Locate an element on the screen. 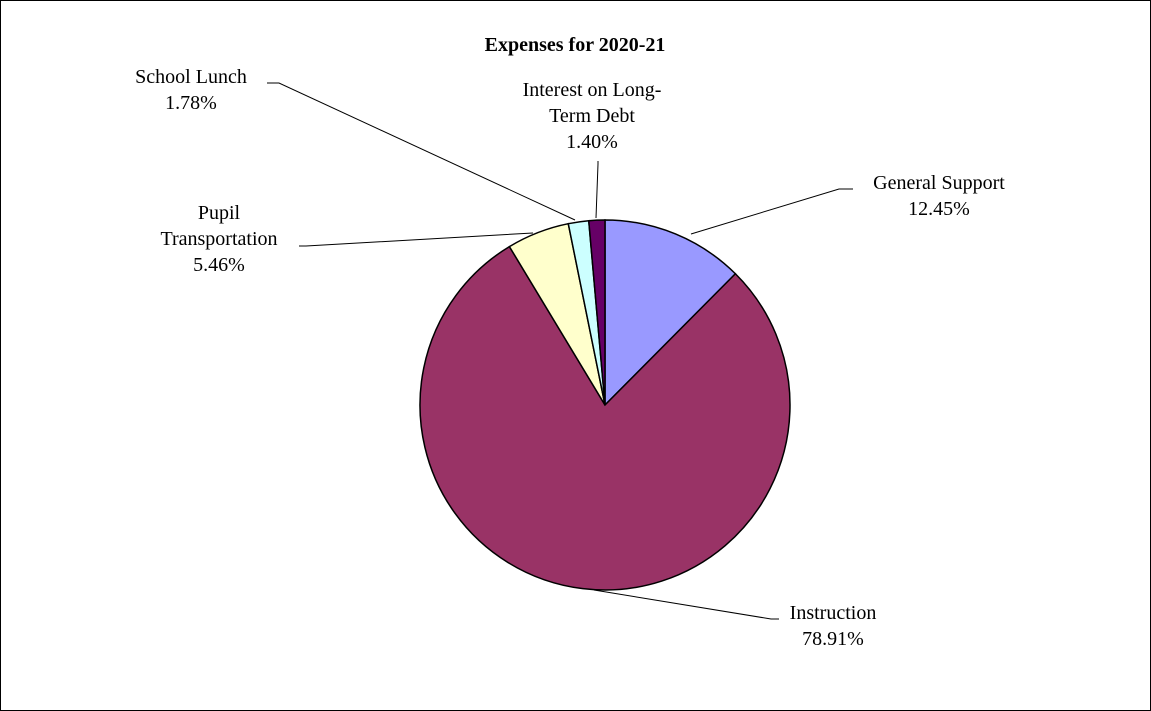 The image size is (1151, 711). slice-percent-school-lunch: 1.78% is located at coordinates (191, 103).